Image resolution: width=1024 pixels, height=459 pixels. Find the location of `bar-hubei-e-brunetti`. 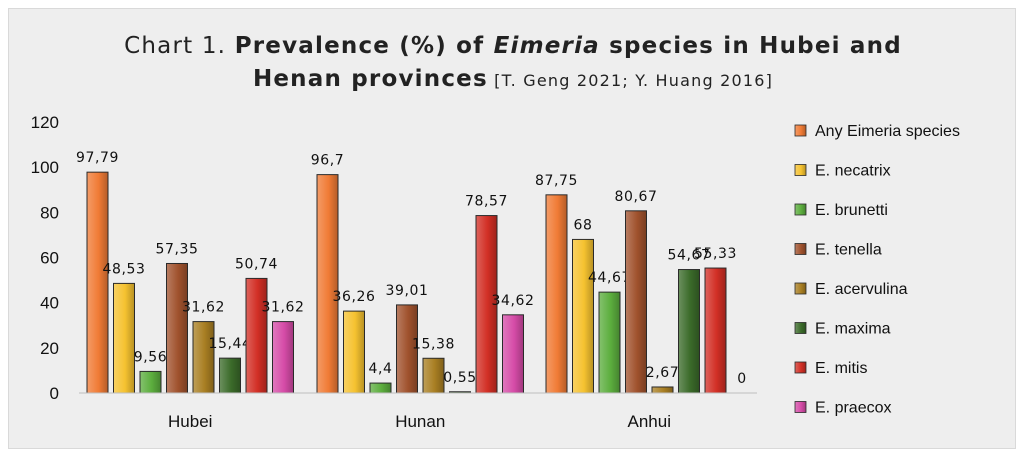

bar-hubei-e-brunetti is located at coordinates (150, 382).